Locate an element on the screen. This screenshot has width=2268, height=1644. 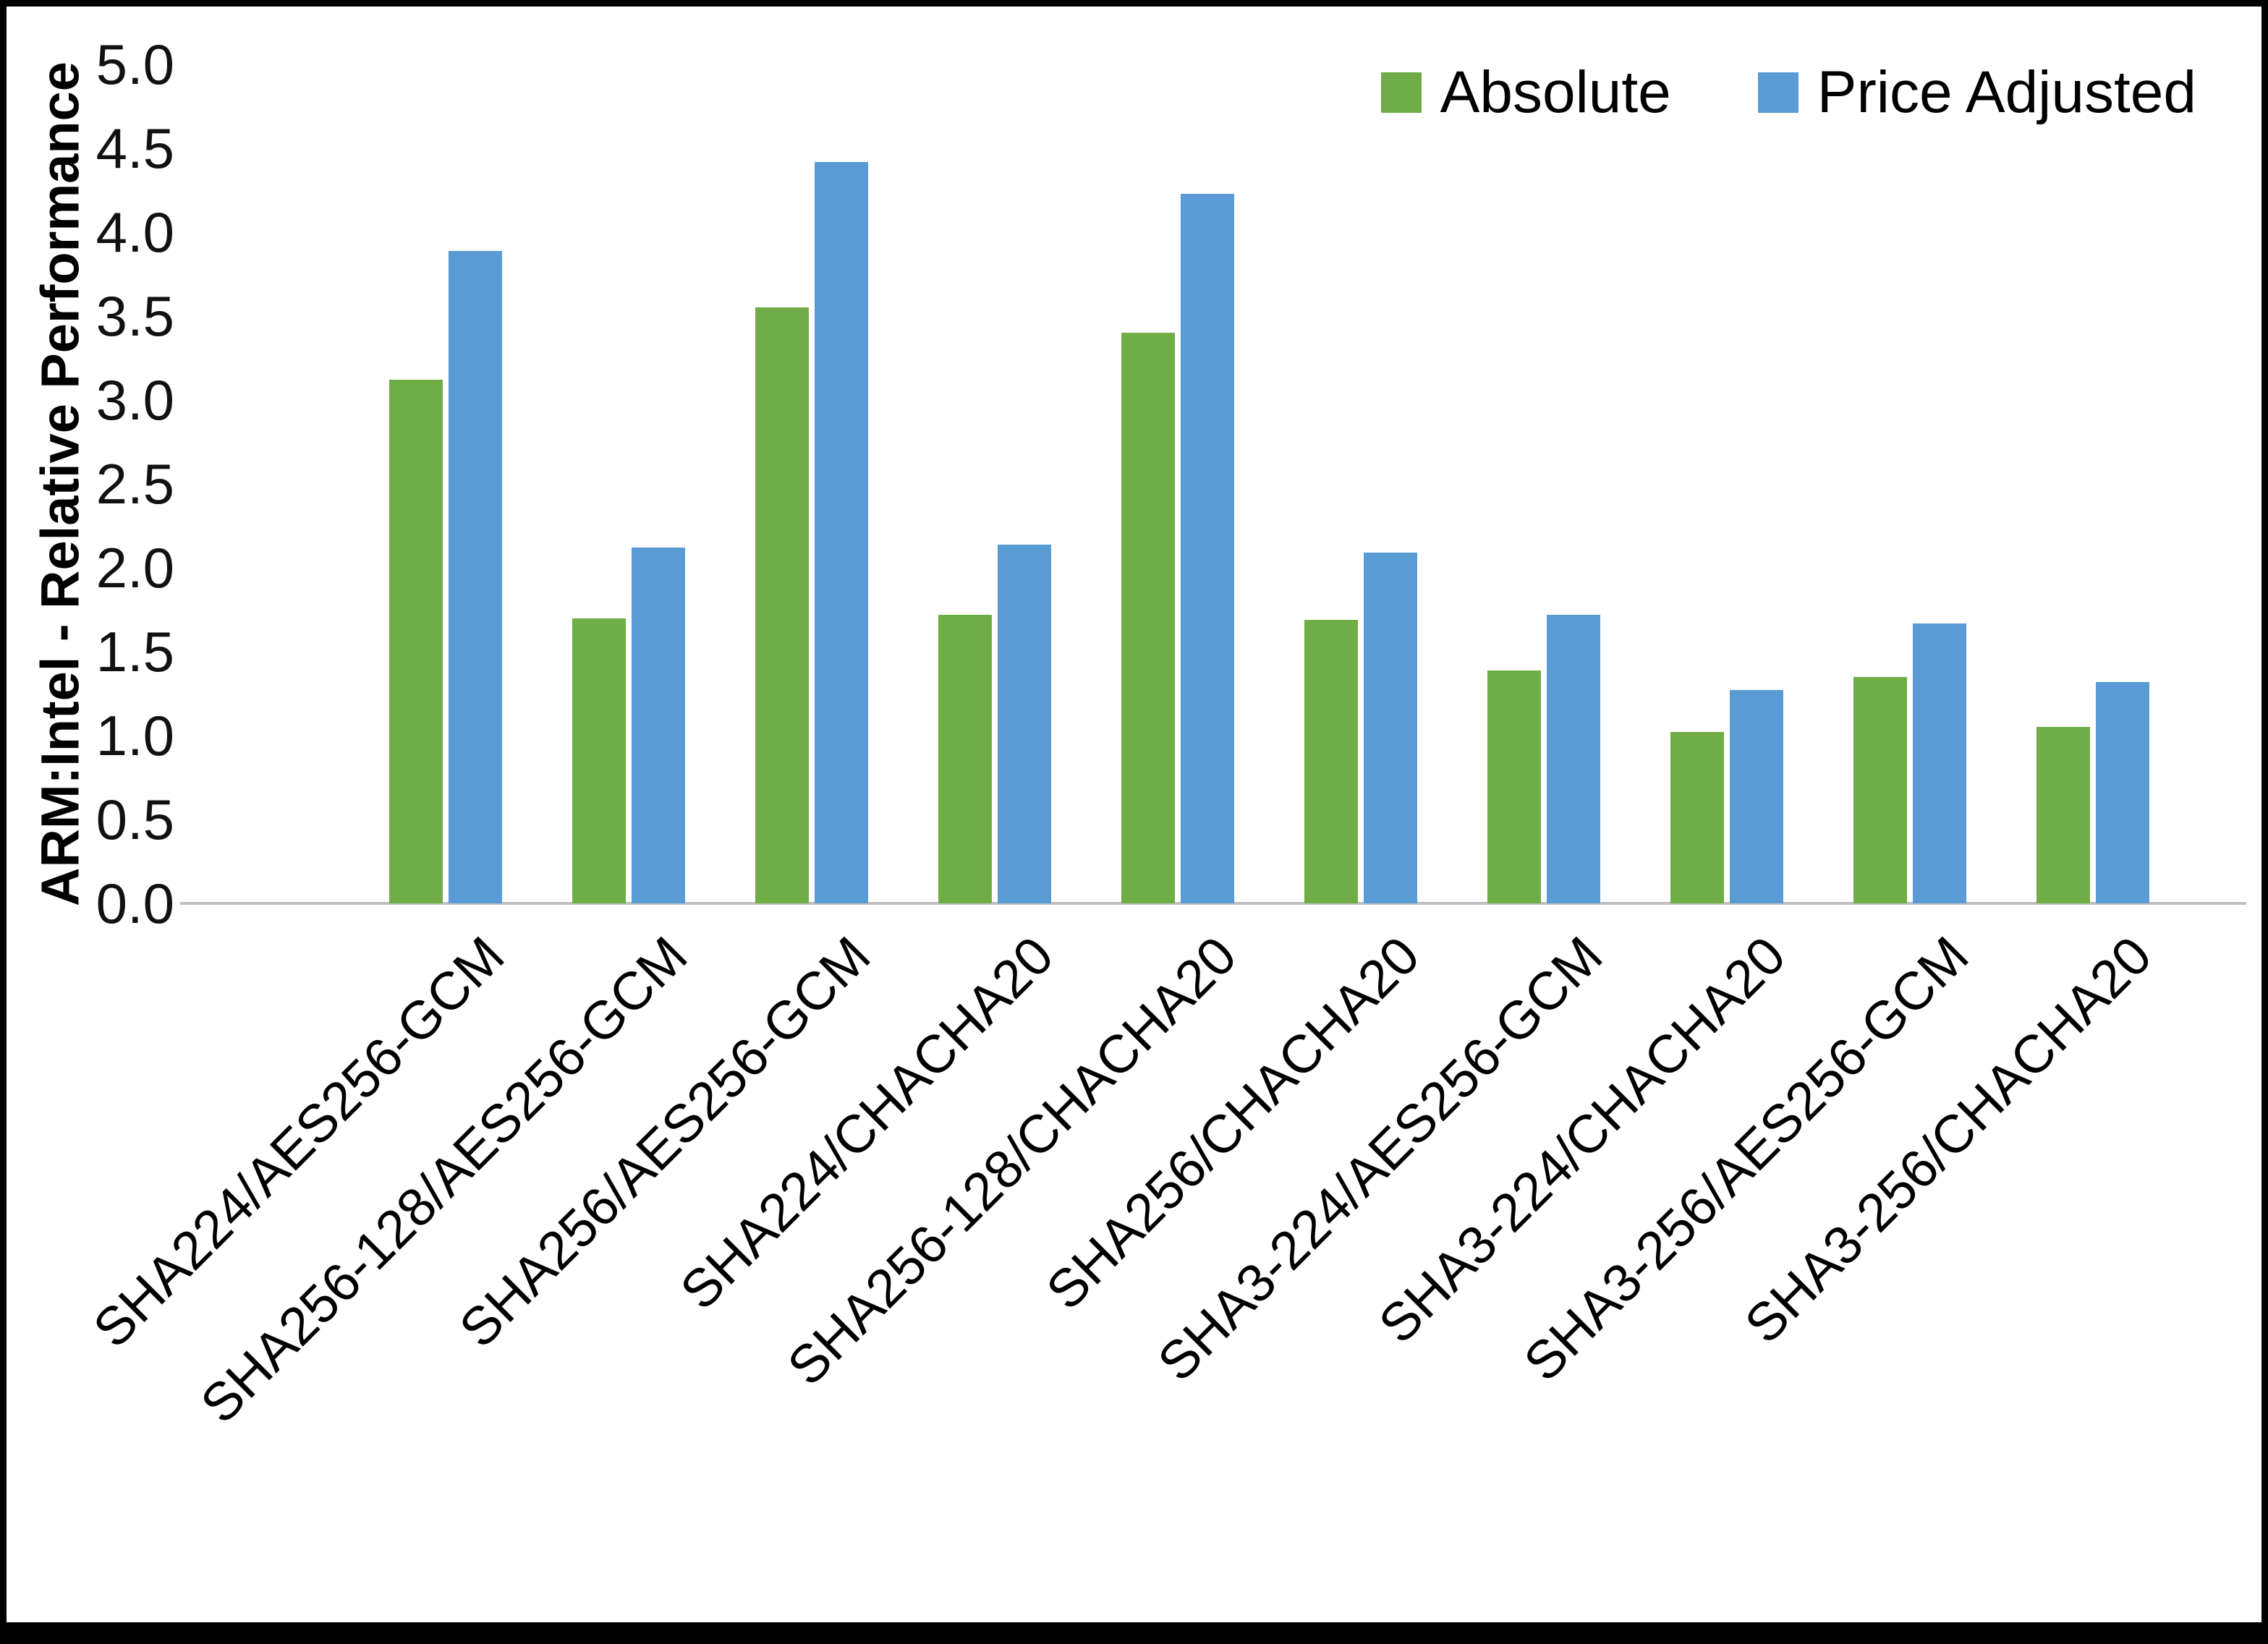
y-tick-label: 0.5 is located at coordinates (134, 819).